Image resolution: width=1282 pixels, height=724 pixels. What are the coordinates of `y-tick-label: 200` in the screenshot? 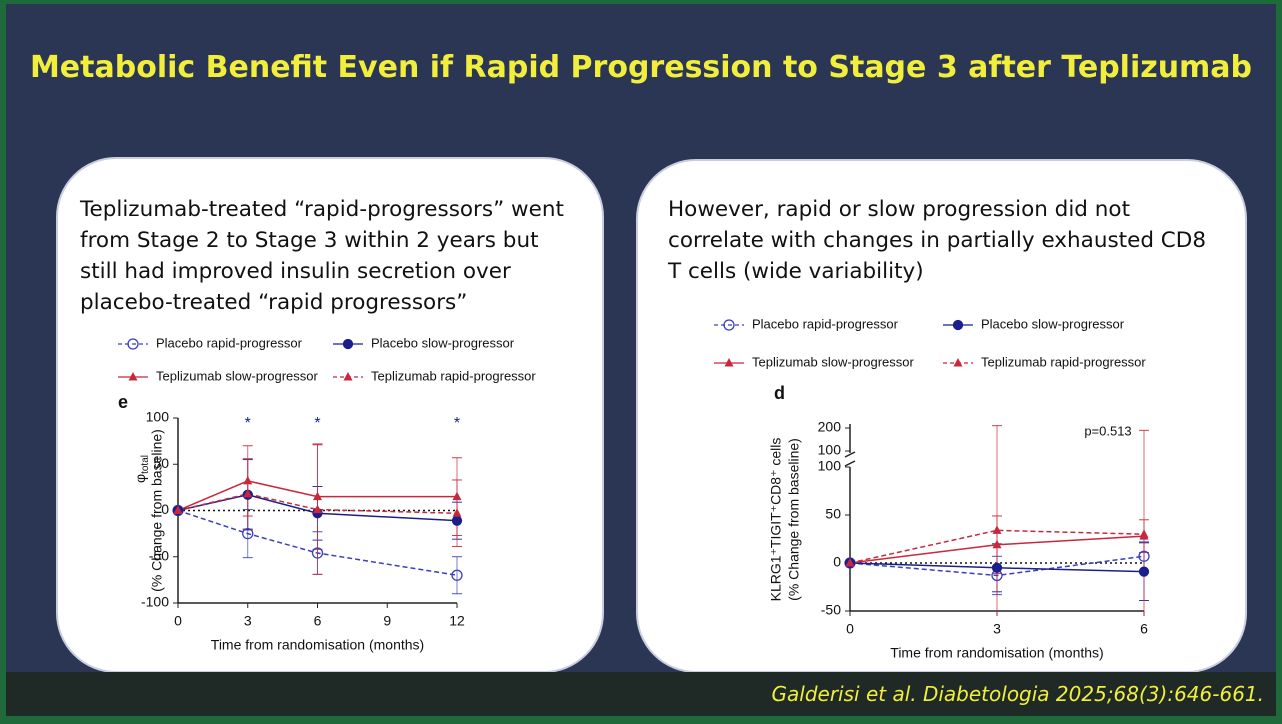 It's located at (830, 427).